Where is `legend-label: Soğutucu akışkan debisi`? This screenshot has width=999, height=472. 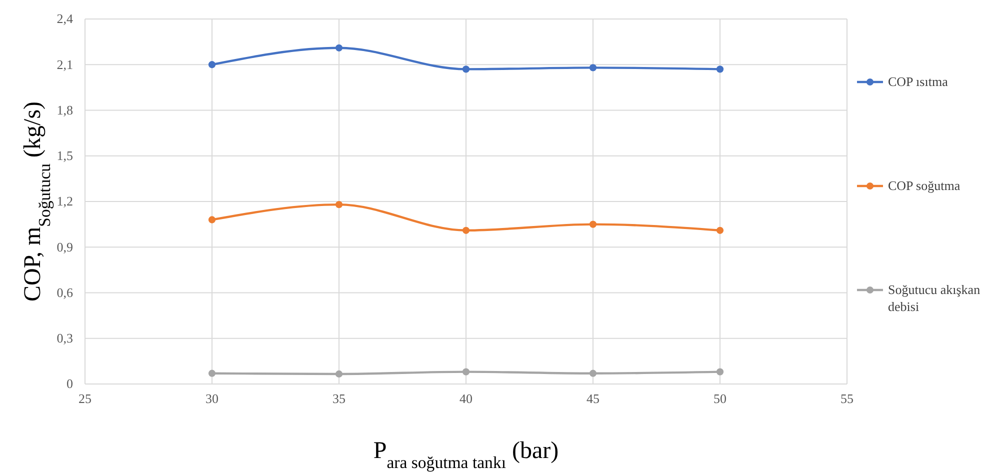
legend-label: Soğutucu akışkan debisi is located at coordinates (934, 298).